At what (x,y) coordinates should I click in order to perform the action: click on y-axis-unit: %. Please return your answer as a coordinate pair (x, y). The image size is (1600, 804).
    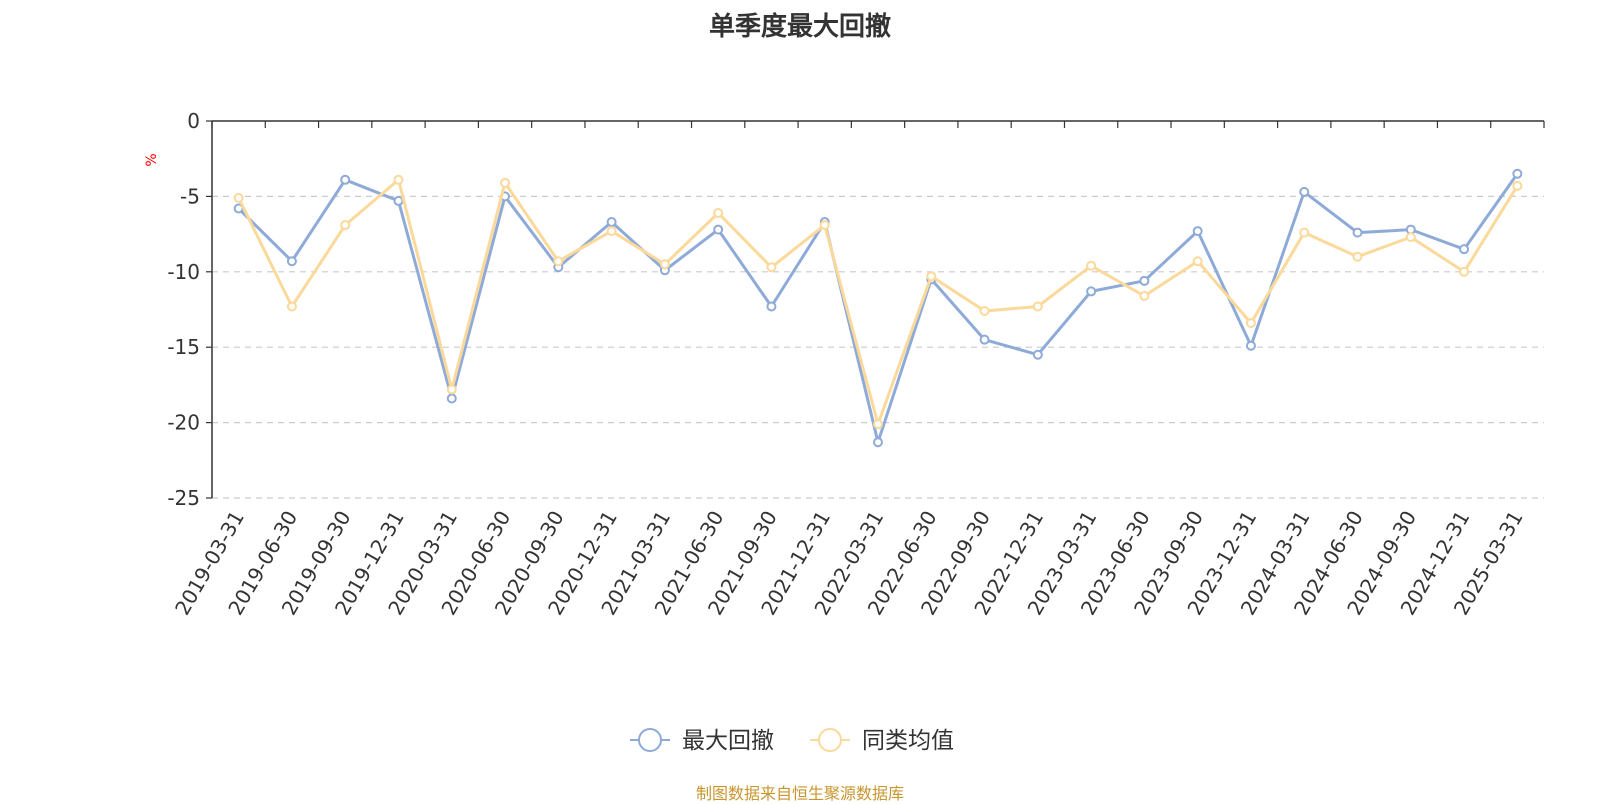
    Looking at the image, I should click on (152, 159).